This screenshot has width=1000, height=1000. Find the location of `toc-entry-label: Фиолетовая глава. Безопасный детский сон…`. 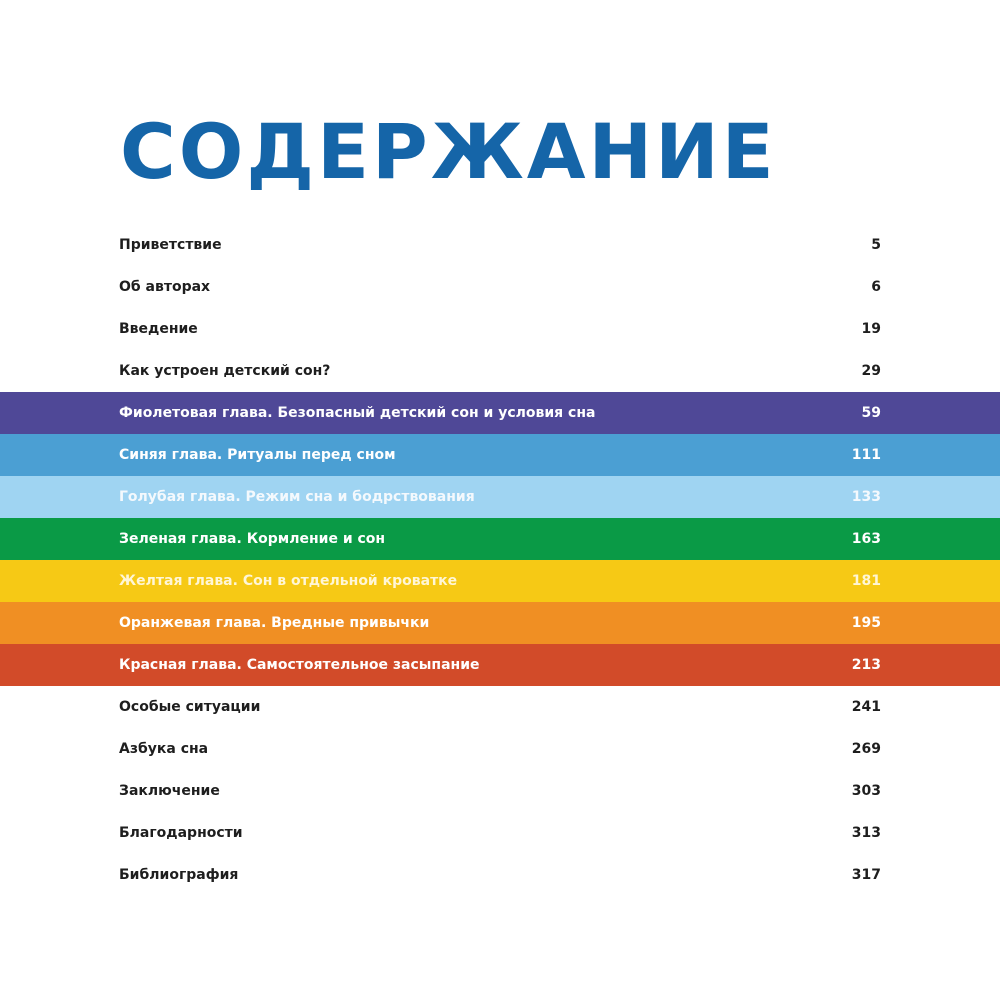

toc-entry-label: Фиолетовая глава. Безопасный детский сон… is located at coordinates (357, 413).